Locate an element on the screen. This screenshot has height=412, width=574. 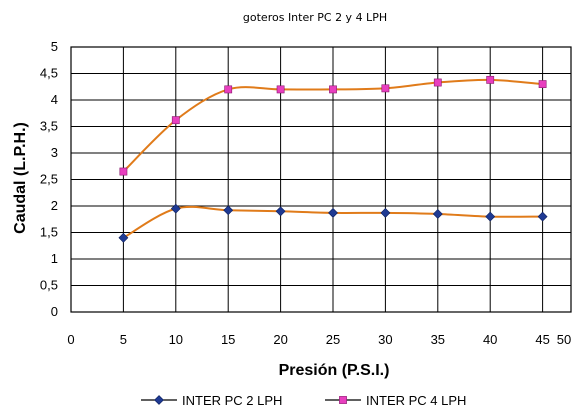
y-tick-label: 2 is located at coordinates (54, 205).